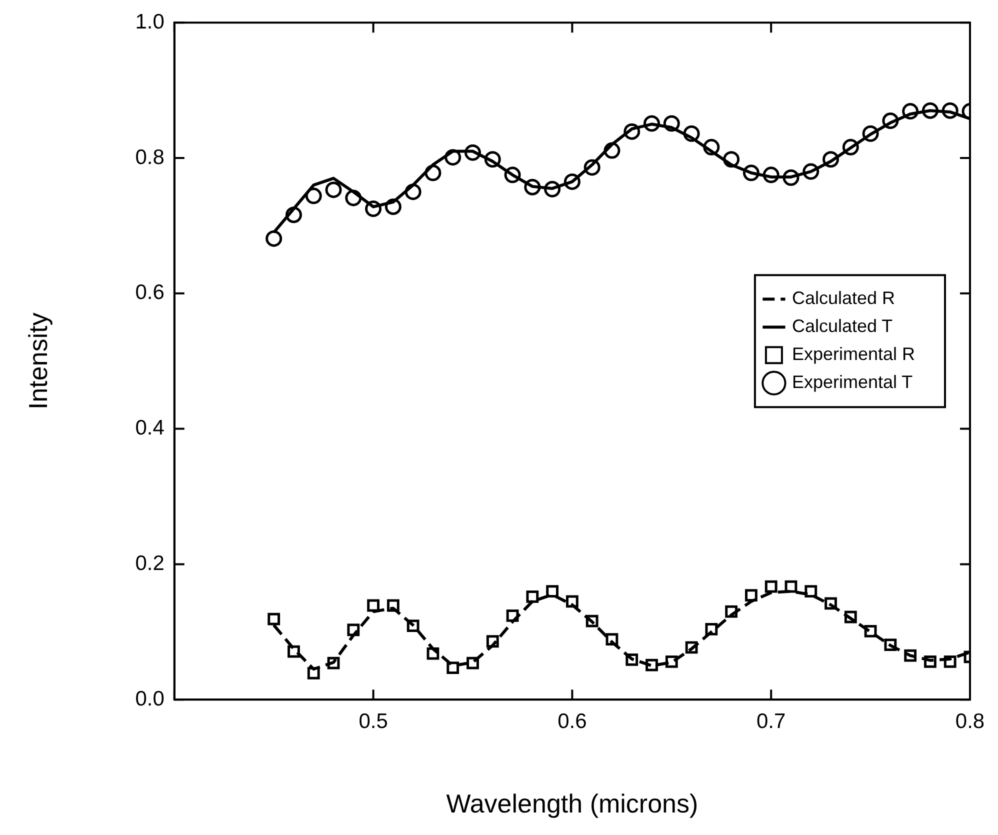  I want to click on y-tick-label: 1.0, so click(149, 22).